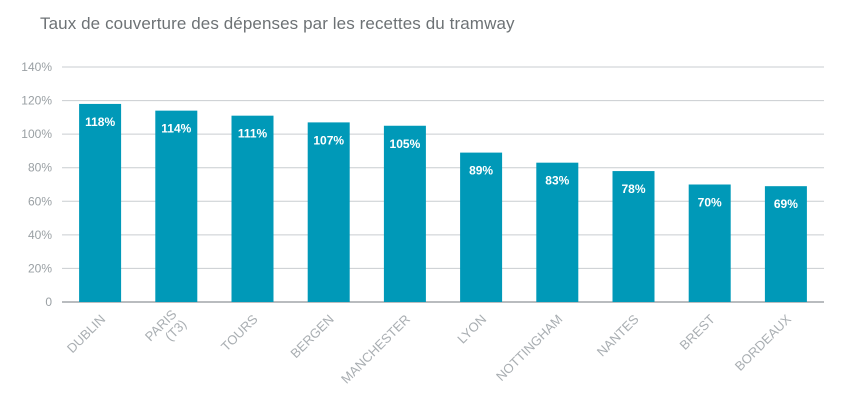 Image resolution: width=854 pixels, height=405 pixels. Describe the element at coordinates (253, 134) in the screenshot. I see `data-label: 111%` at that location.